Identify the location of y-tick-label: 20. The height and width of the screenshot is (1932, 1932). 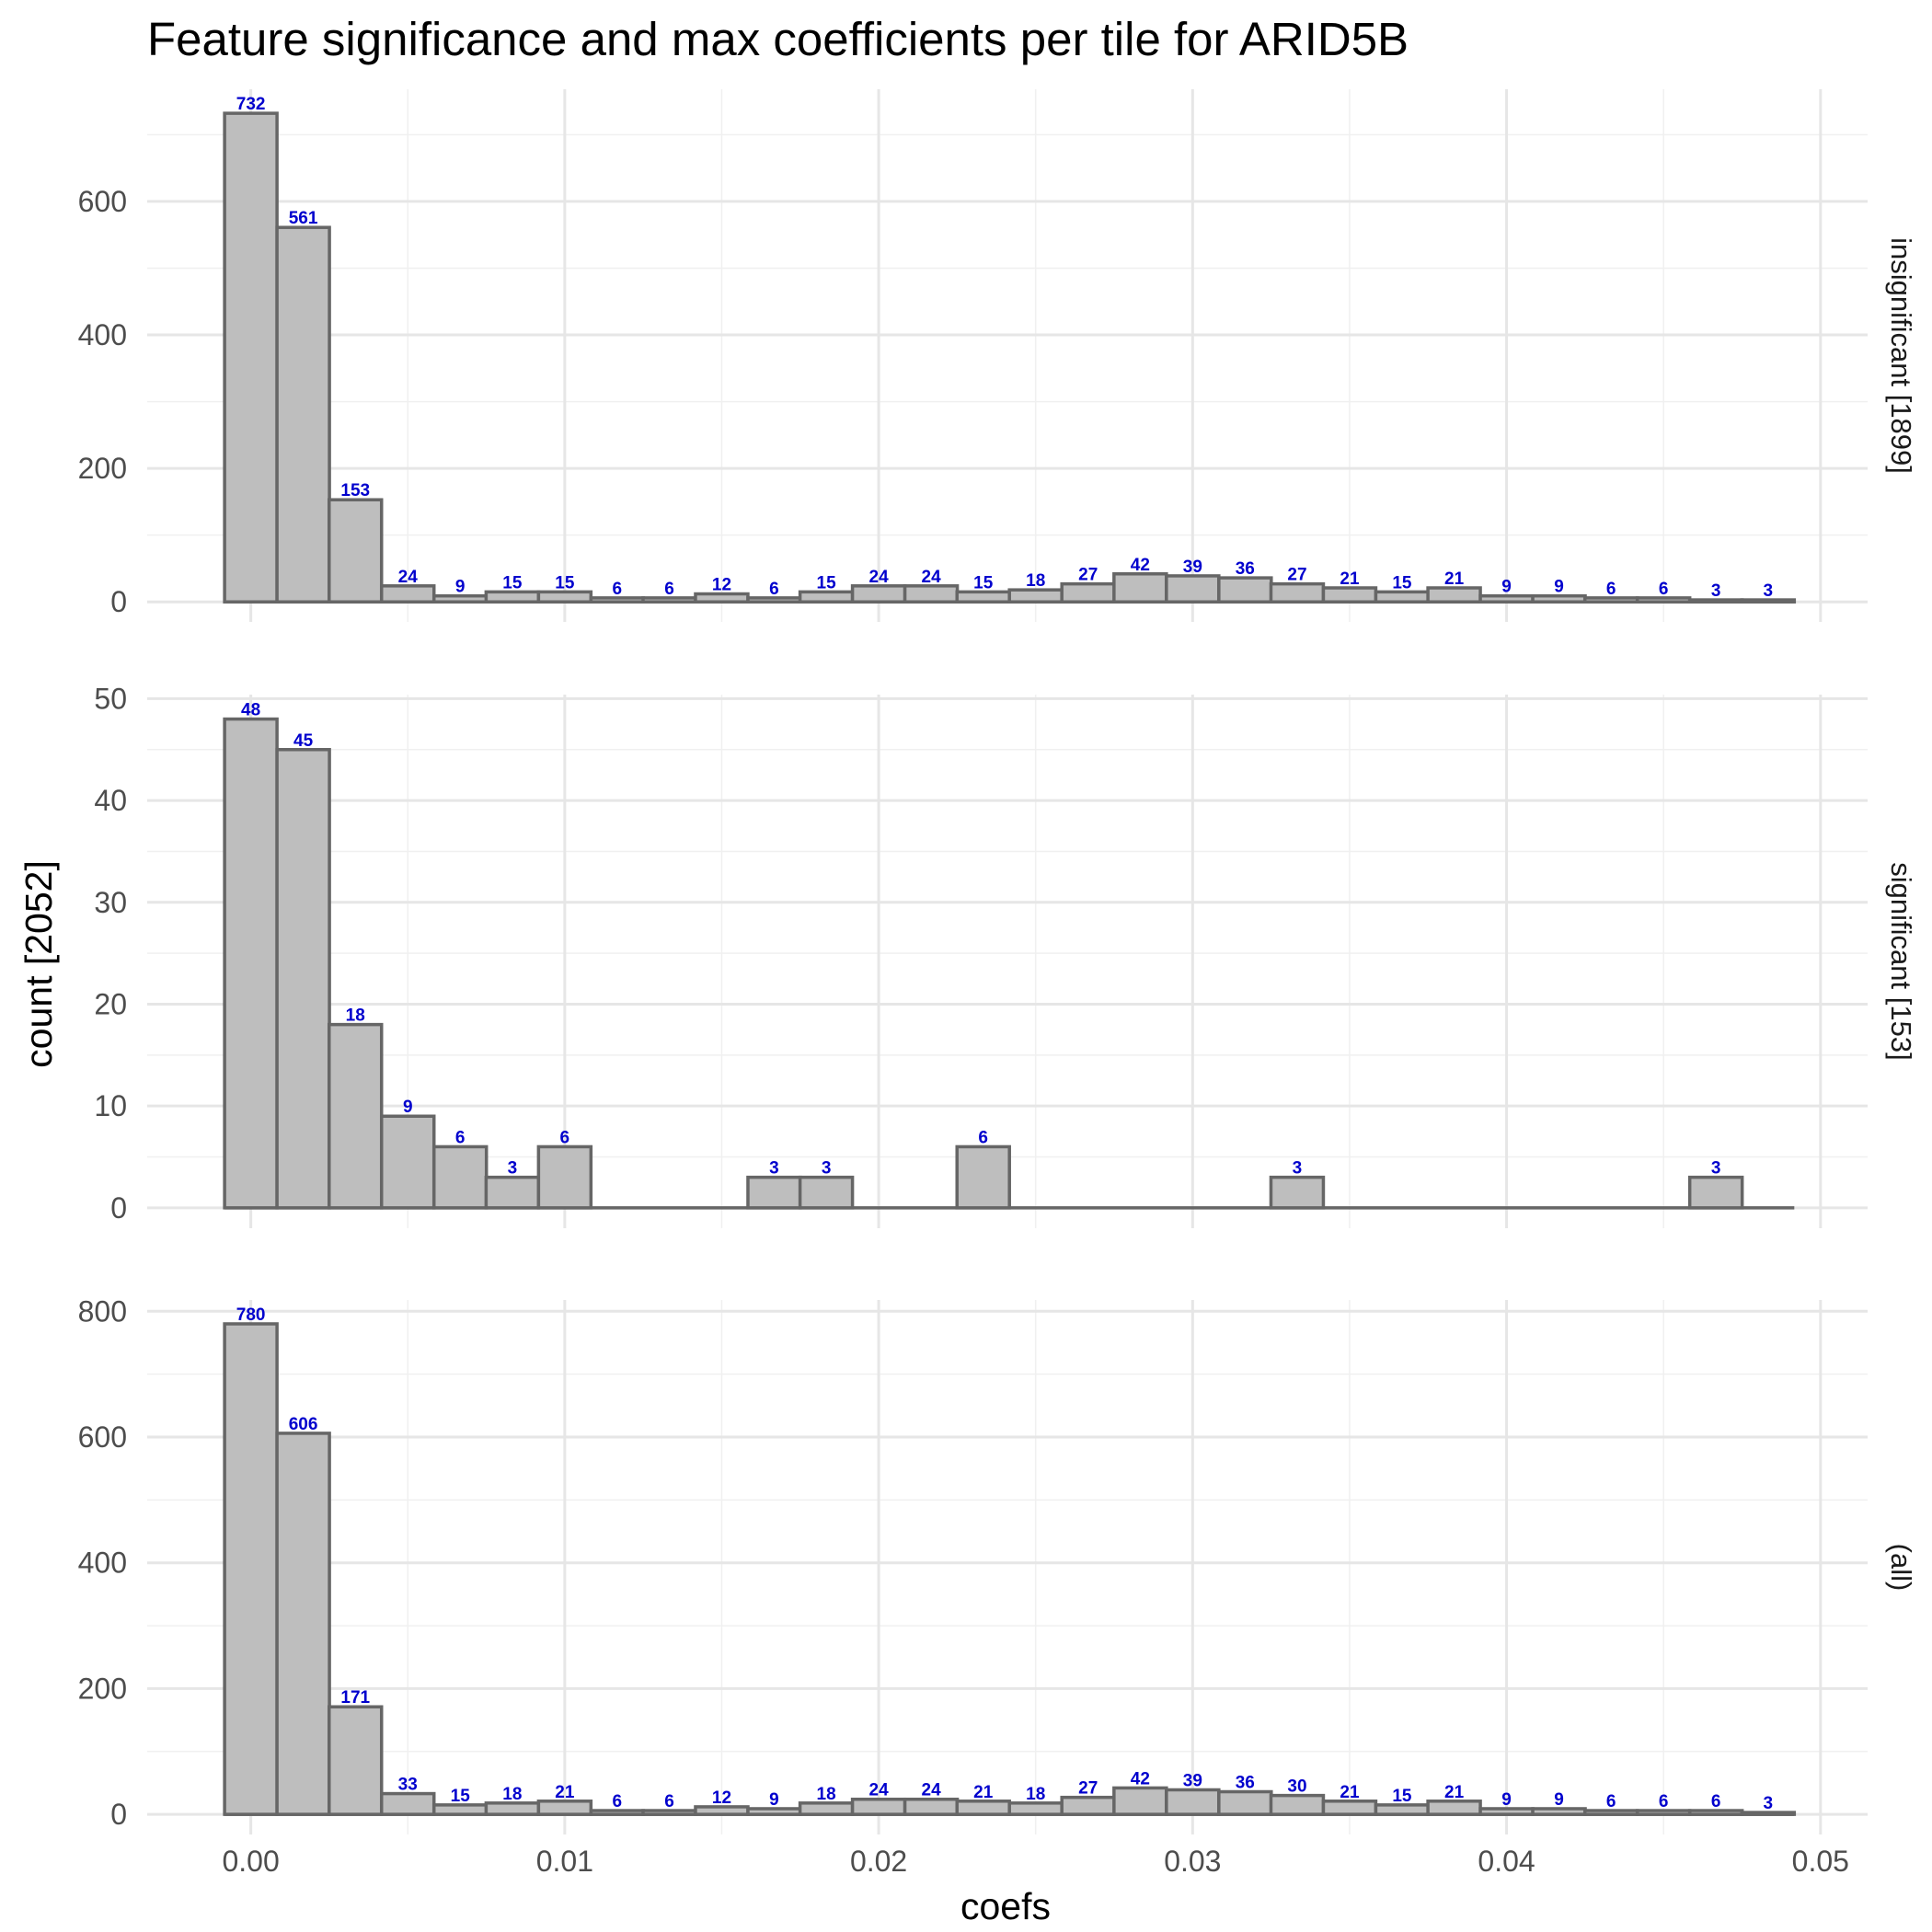
(110, 1003).